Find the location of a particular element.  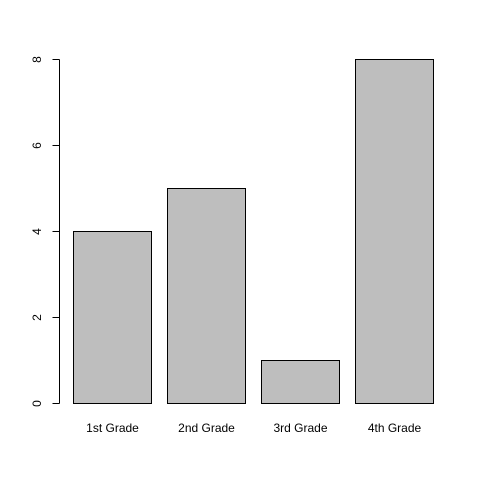

category-label-2: 2nd Grade is located at coordinates (206, 428).